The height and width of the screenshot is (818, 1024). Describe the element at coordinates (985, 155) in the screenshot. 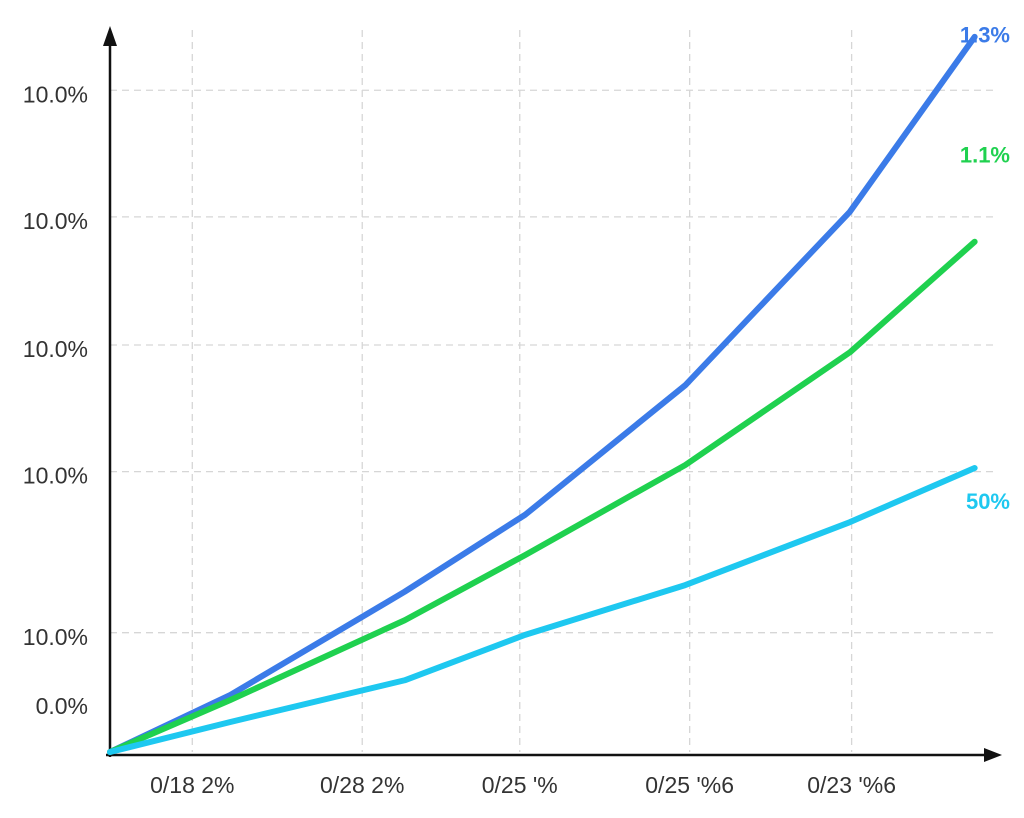

I see `end-label: 1.1%` at that location.